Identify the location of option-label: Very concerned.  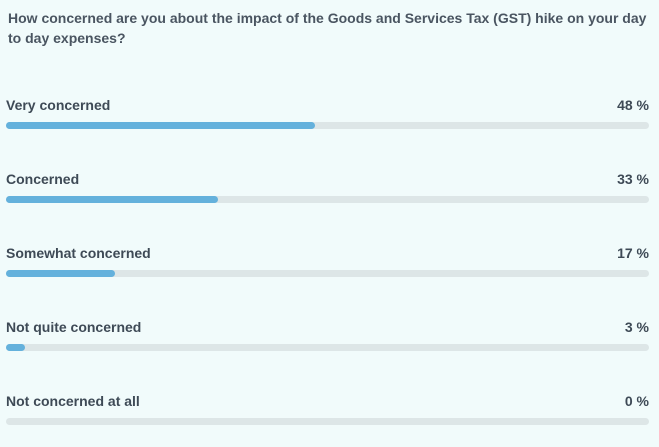
(58, 105).